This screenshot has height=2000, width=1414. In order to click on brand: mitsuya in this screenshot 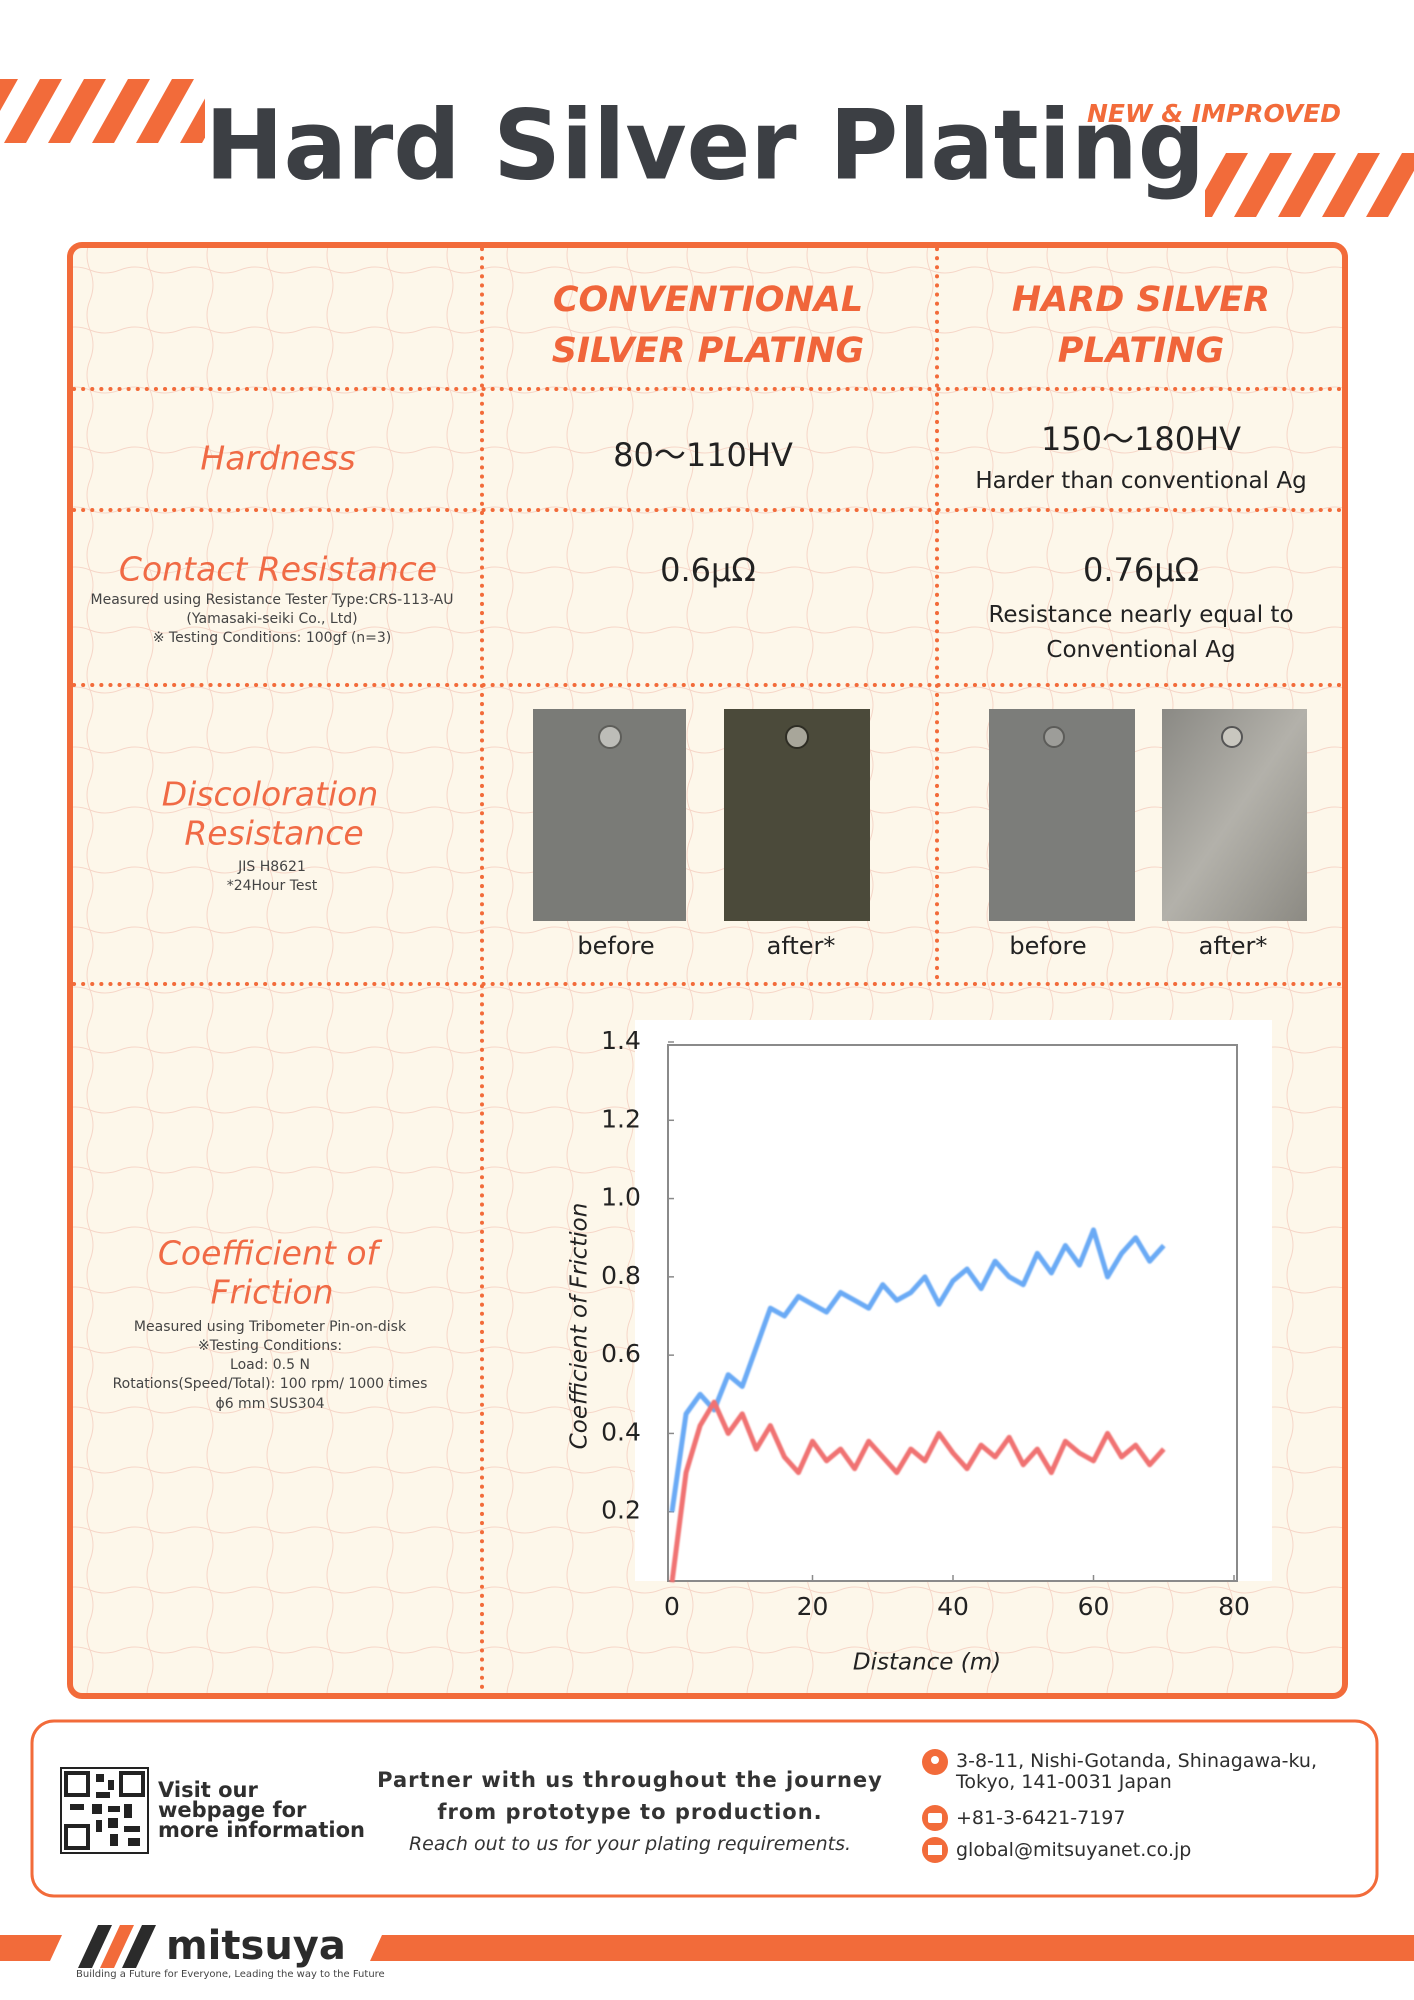, I will do `click(256, 1946)`.